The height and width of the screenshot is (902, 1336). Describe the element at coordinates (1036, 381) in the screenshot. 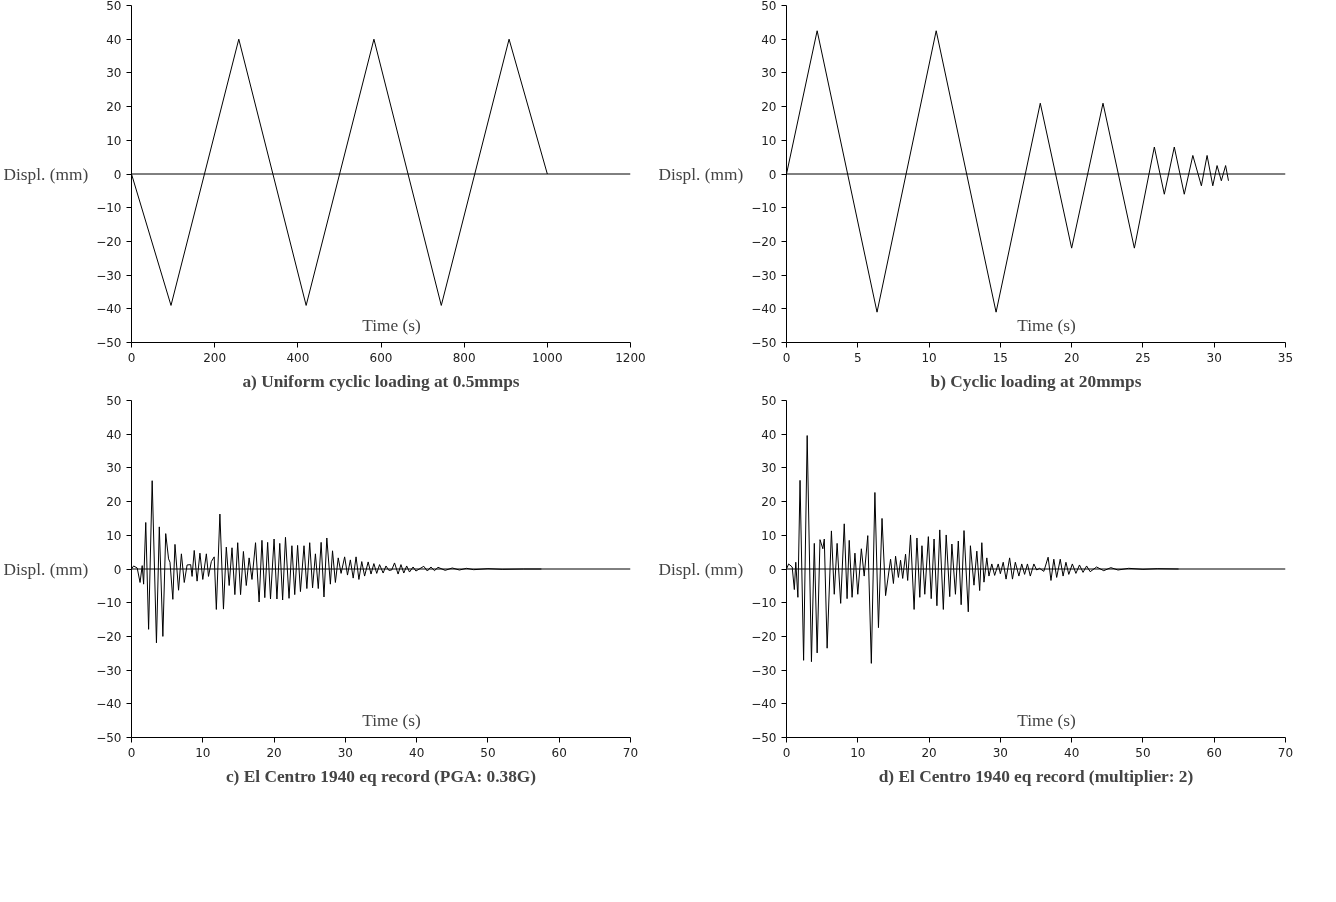

I see `text: b) Cyclic loading at 20mmps` at that location.